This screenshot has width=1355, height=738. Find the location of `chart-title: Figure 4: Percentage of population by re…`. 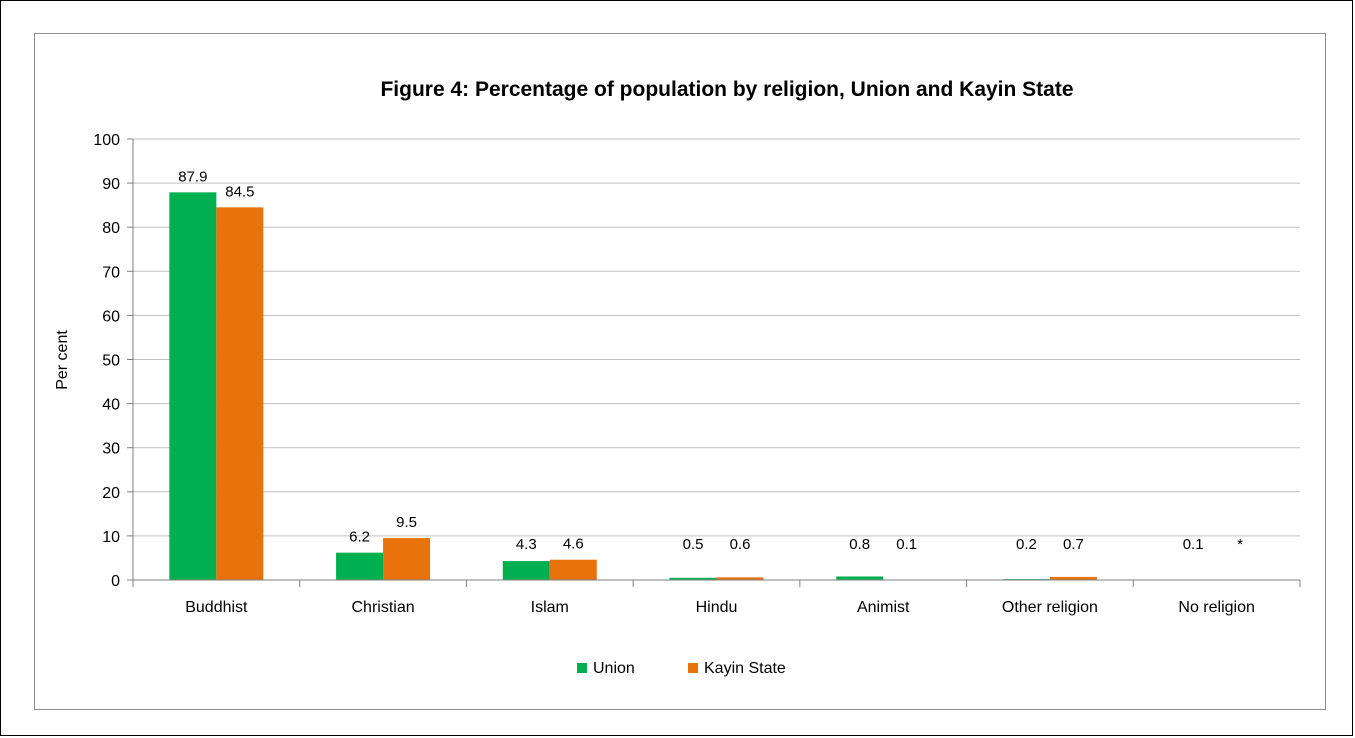

chart-title: Figure 4: Percentage of population by re… is located at coordinates (726, 89).